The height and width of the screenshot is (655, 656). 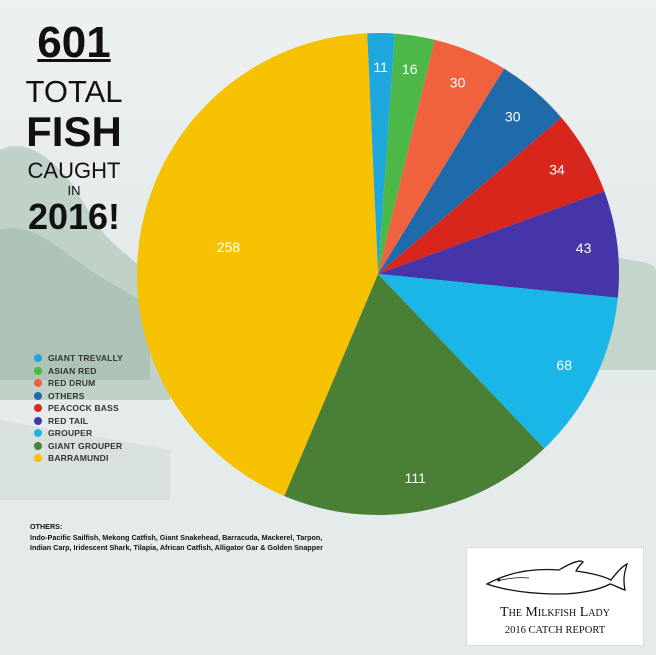 I want to click on legend-label: OTHERS, so click(x=66, y=395).